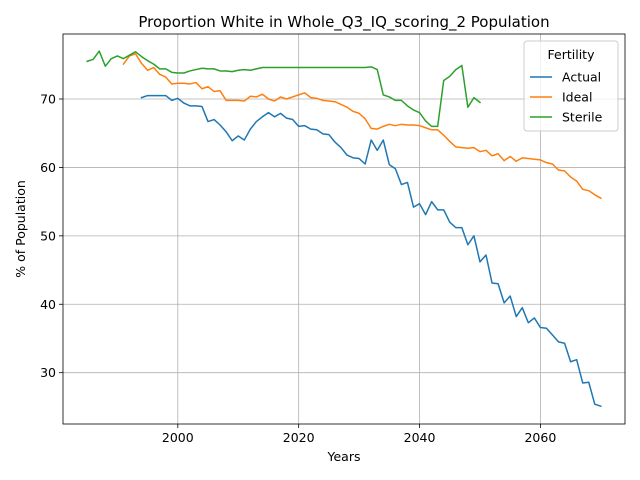 Image resolution: width=640 pixels, height=480 pixels. Describe the element at coordinates (48, 372) in the screenshot. I see `y-tick-label: 30` at that location.